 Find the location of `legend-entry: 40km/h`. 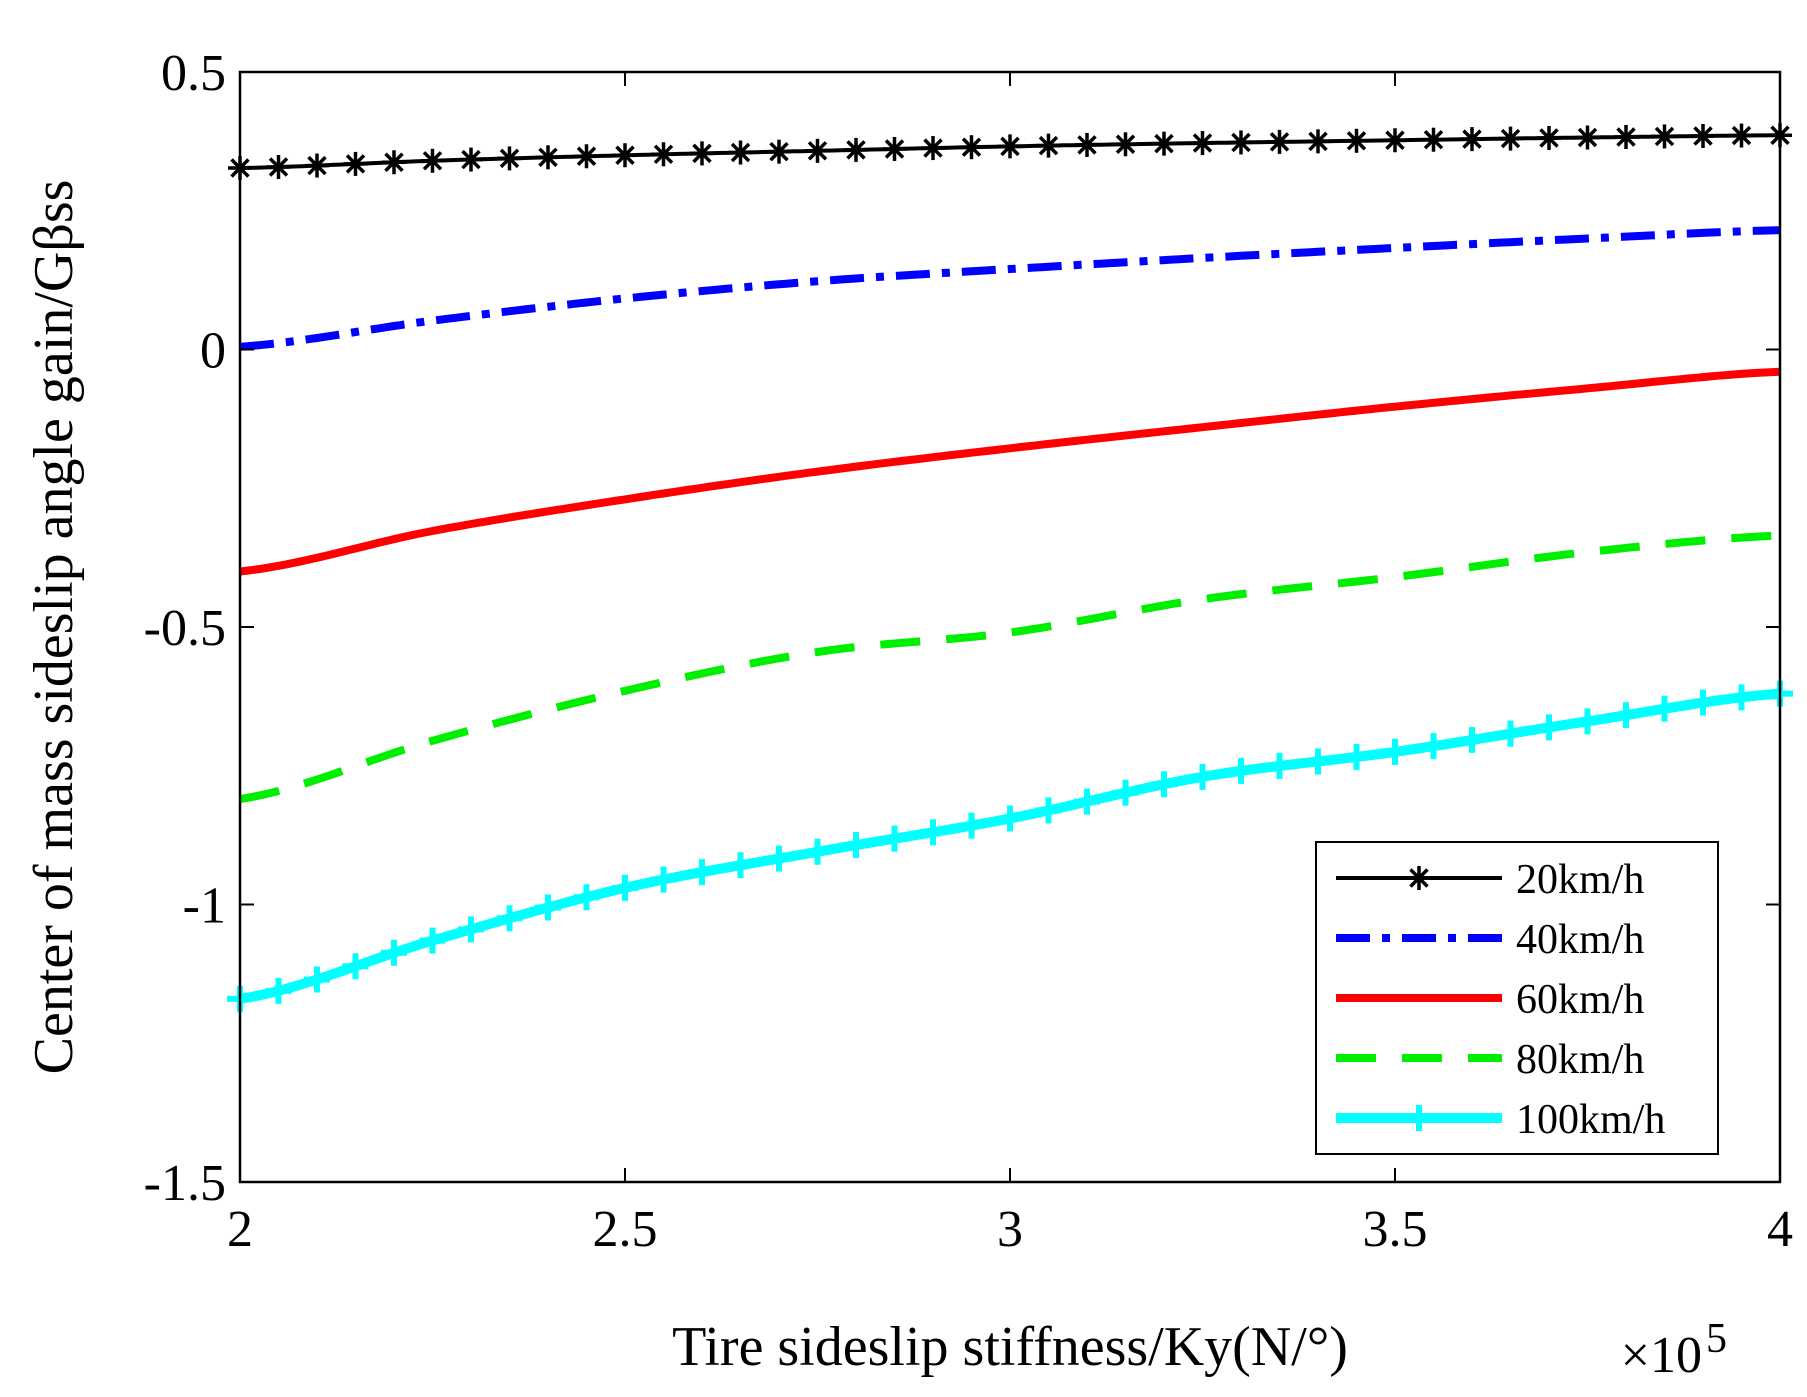

legend-entry: 40km/h is located at coordinates (1490, 940).